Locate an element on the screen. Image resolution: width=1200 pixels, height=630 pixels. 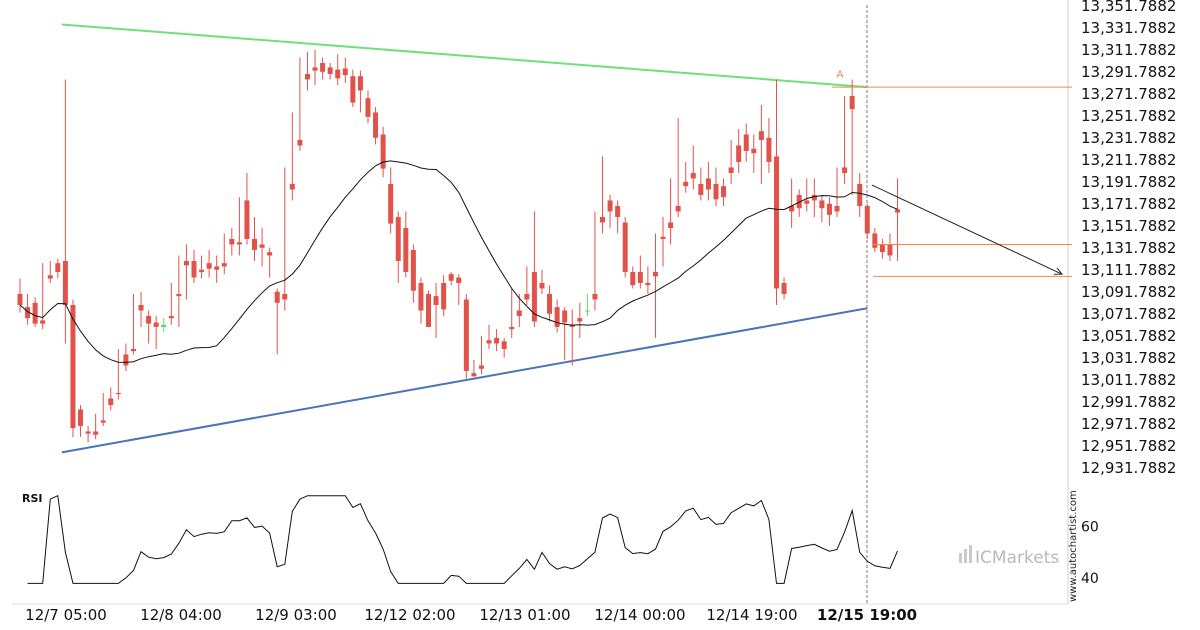
projection-arrow is located at coordinates (967, 229).